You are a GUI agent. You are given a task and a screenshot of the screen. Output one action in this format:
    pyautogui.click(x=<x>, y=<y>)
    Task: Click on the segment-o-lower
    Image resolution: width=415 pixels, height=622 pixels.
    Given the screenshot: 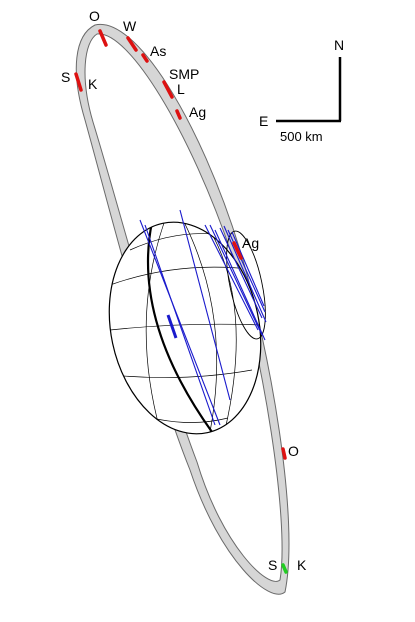 What is the action you would take?
    pyautogui.click(x=284, y=453)
    